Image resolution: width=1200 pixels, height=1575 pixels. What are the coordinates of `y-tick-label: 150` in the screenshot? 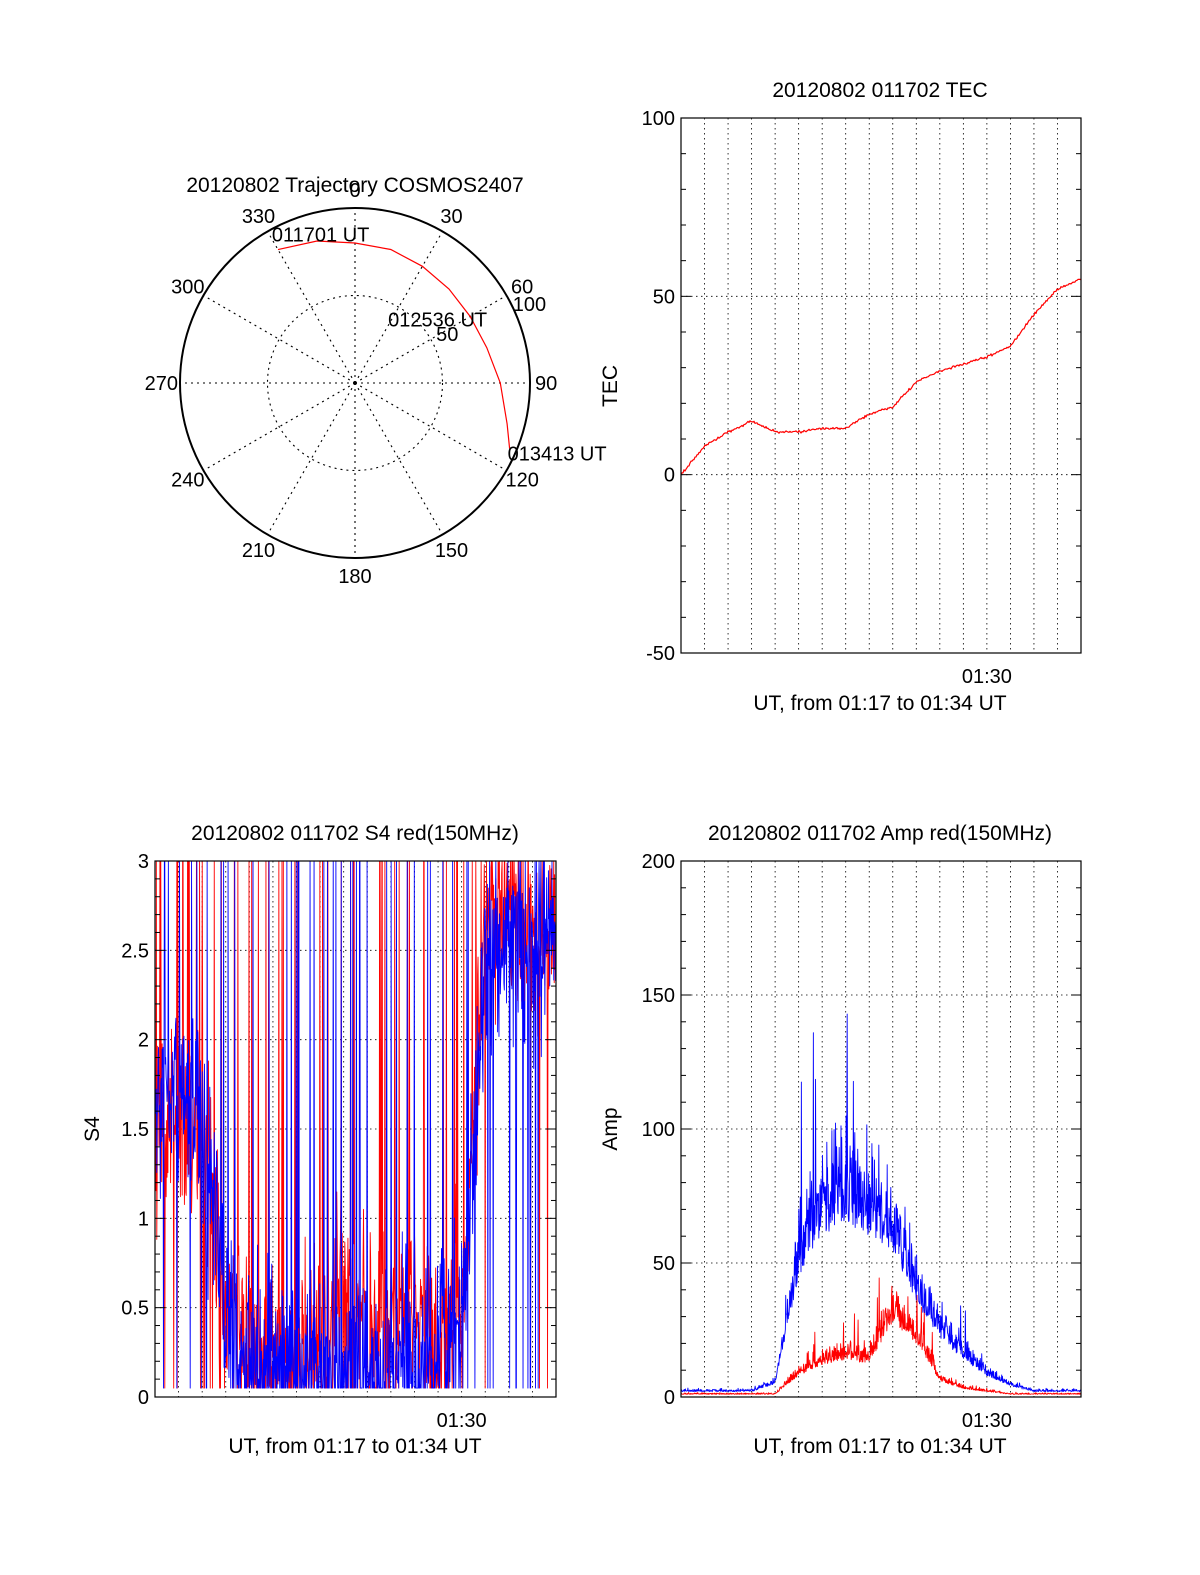 It's located at (658, 996).